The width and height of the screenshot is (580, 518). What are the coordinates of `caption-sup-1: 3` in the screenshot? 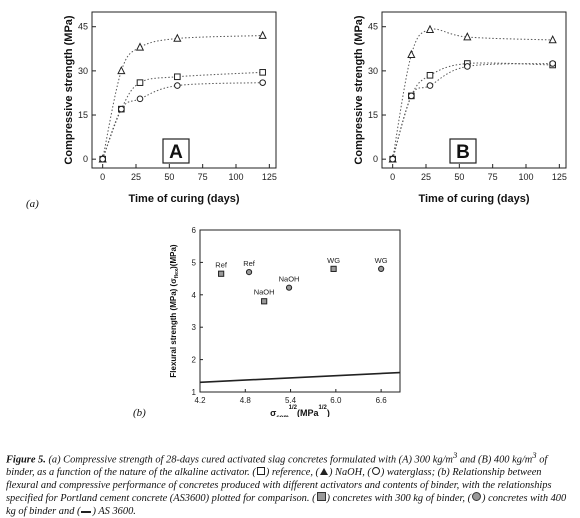 It's located at (455, 455).